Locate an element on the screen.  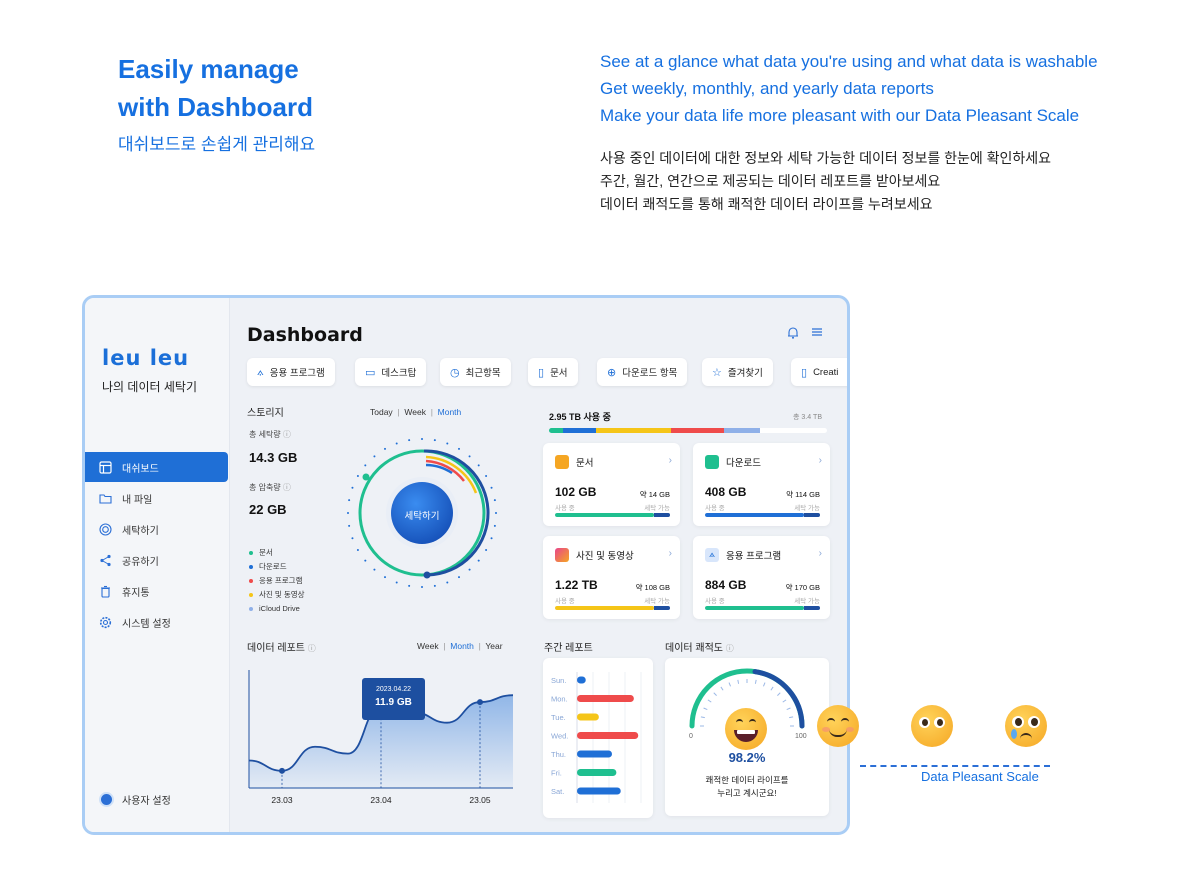
chip-documents: ▯ 문서 is located at coordinates (553, 372).